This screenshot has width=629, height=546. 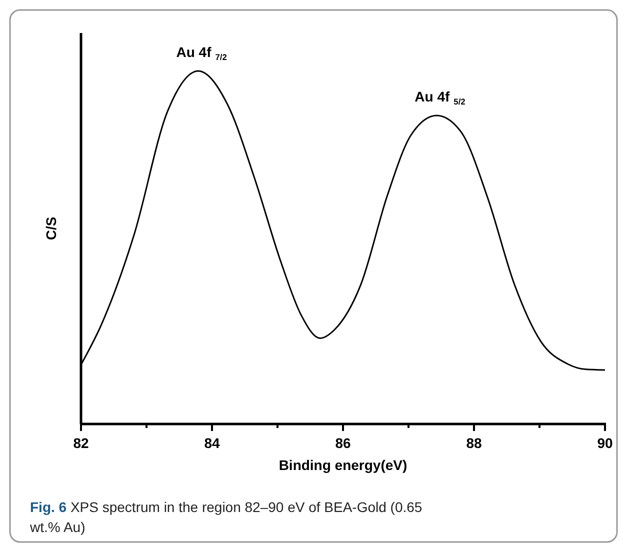 What do you see at coordinates (225, 517) in the screenshot?
I see `caption: Fig. 6 XPS spectrum in the region 82–90 eV of BEA-Gold (0.65 wt.% Au)` at bounding box center [225, 517].